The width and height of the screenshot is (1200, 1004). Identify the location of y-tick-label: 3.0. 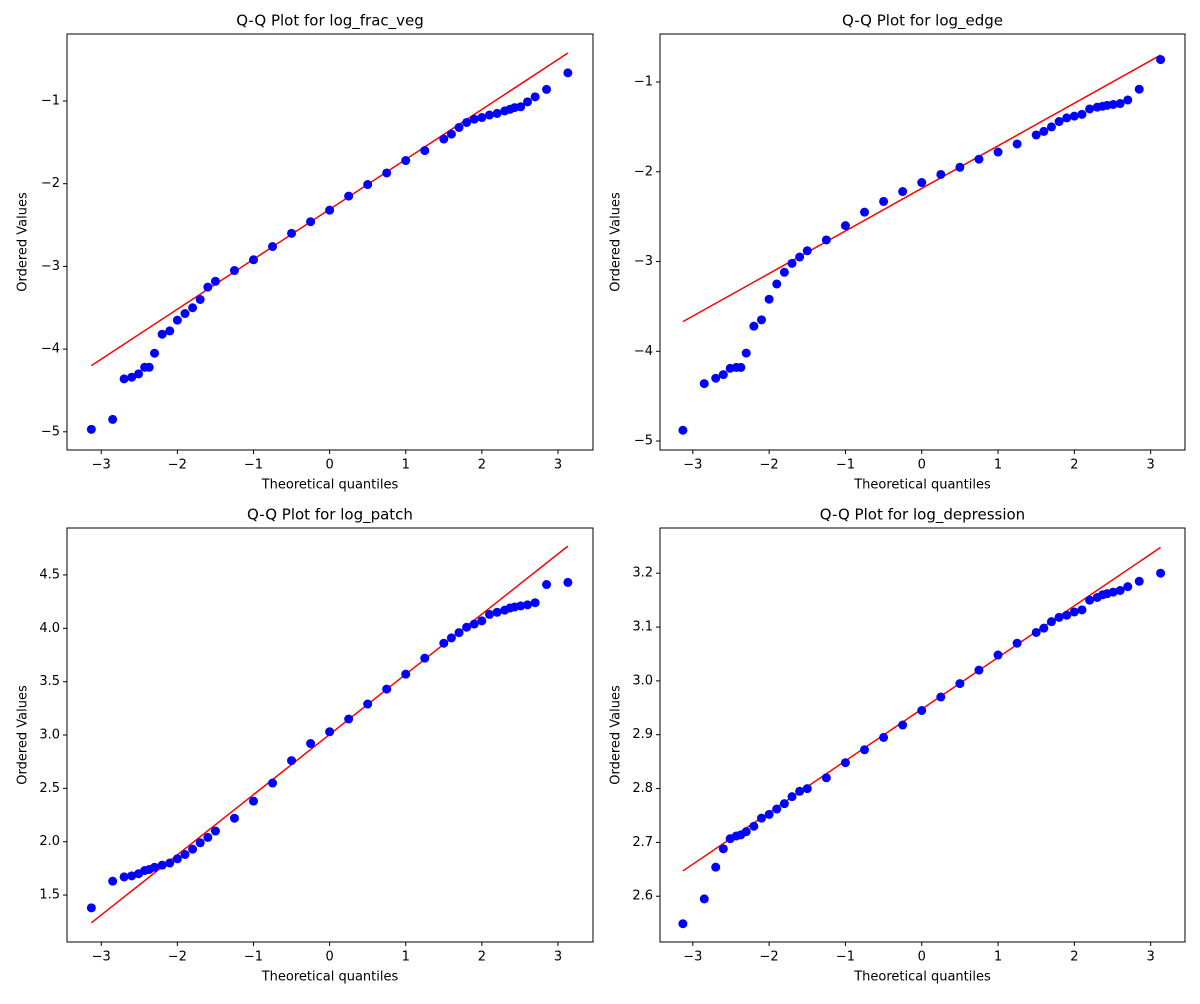
(642, 680).